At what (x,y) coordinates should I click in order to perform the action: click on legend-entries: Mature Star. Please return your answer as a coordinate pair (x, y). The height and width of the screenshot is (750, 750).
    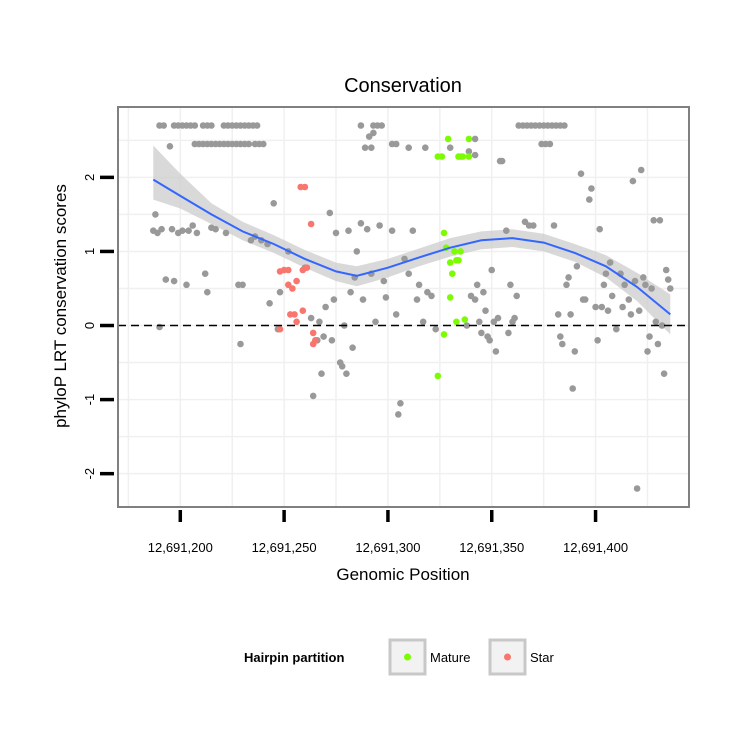
    Looking at the image, I should click on (471, 657).